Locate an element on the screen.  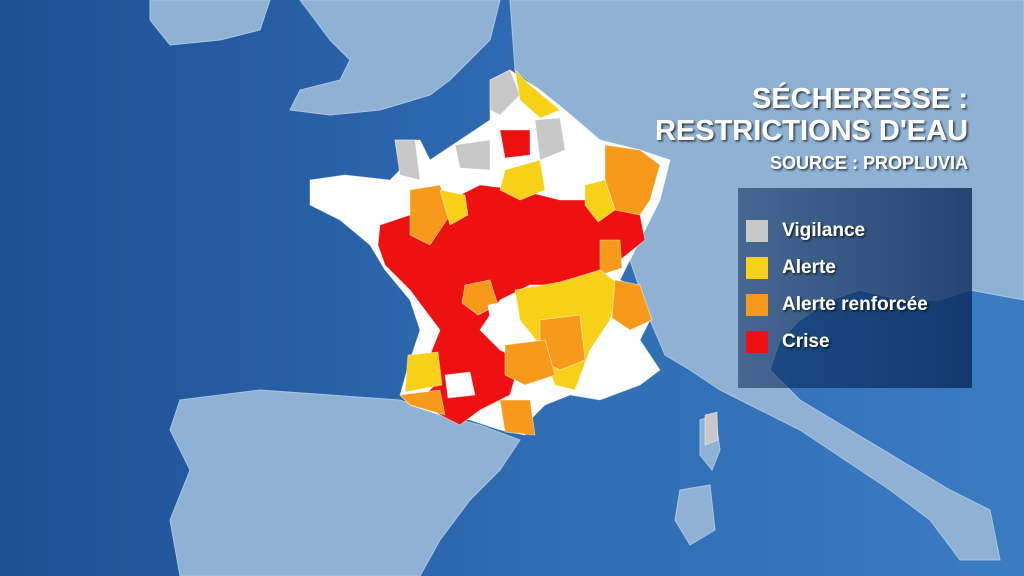
legend-label: Vigilance is located at coordinates (823, 230).